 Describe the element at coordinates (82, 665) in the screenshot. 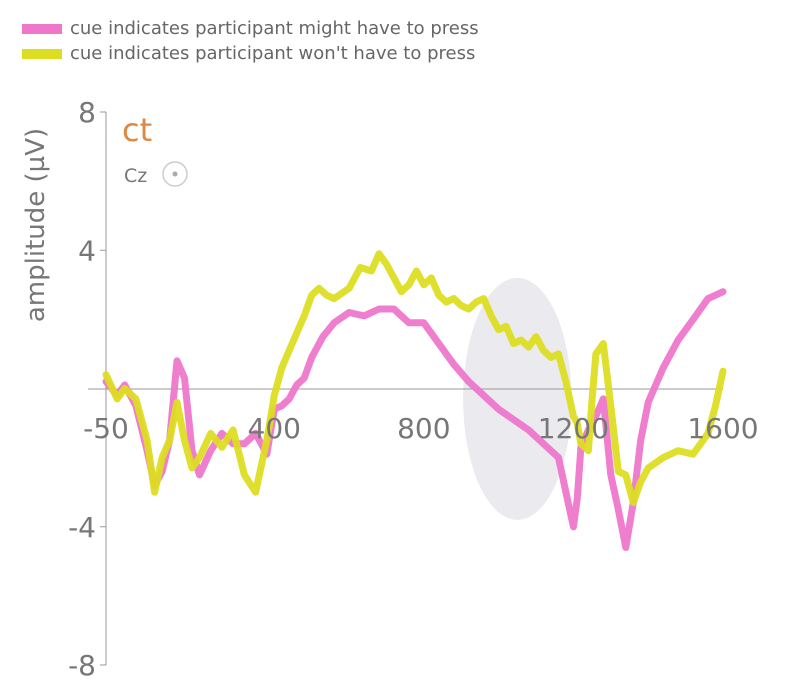

I see `y-tick-label: -8` at that location.